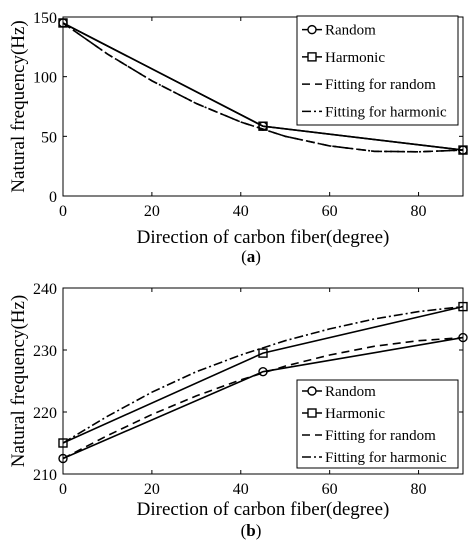 This screenshot has height=550, width=475. I want to click on data-point-circle, so click(63, 458).